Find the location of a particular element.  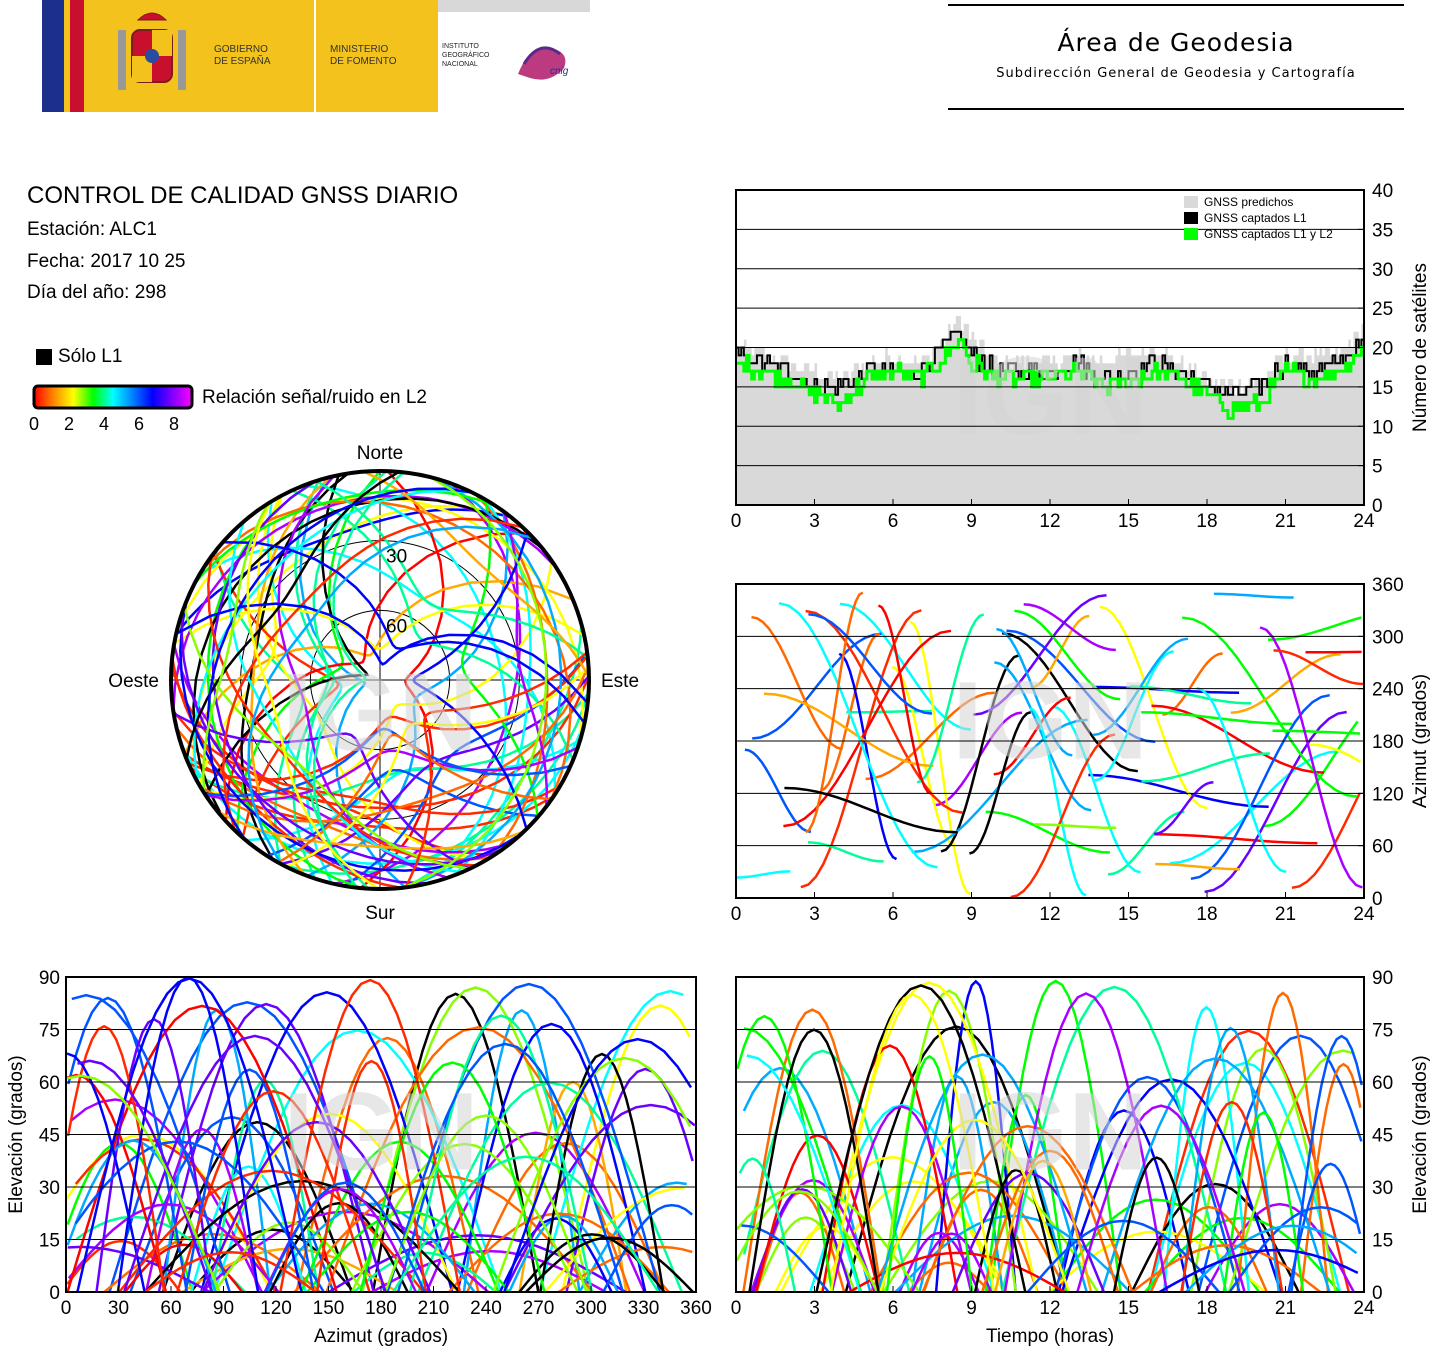

legend-swatch is located at coordinates (1191, 202).